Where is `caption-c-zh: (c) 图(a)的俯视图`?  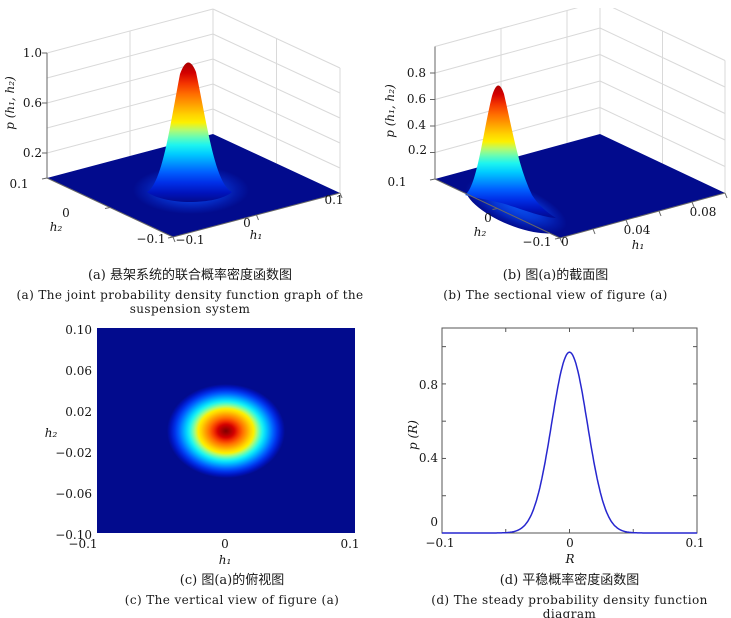 caption-c-zh: (c) 图(a)的俯视图 is located at coordinates (232, 580).